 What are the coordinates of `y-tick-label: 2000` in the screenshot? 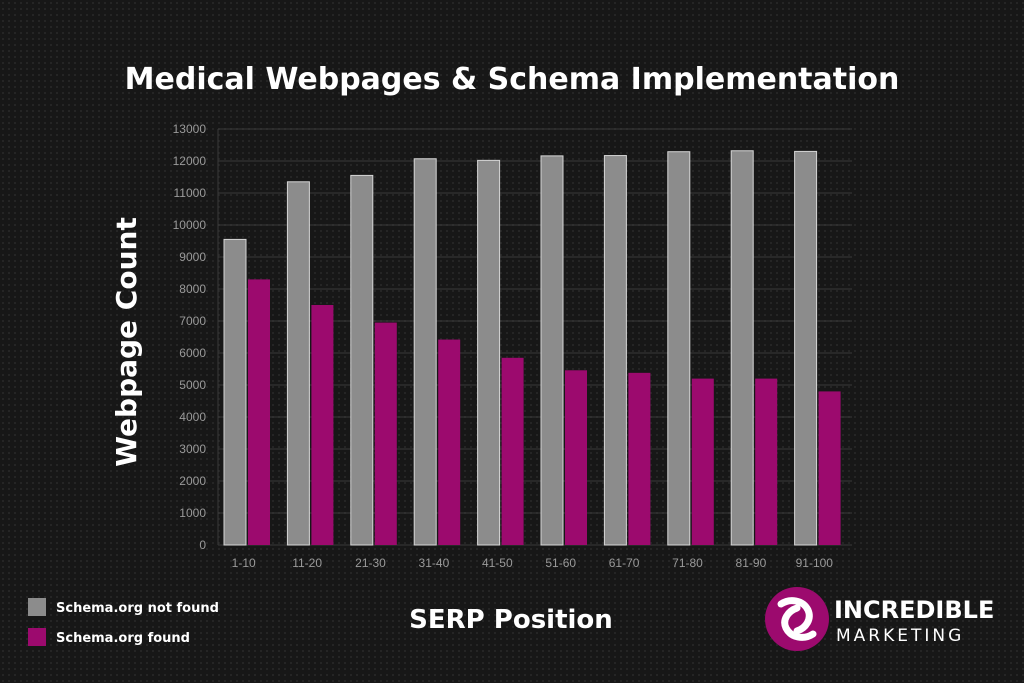 It's located at (192, 481).